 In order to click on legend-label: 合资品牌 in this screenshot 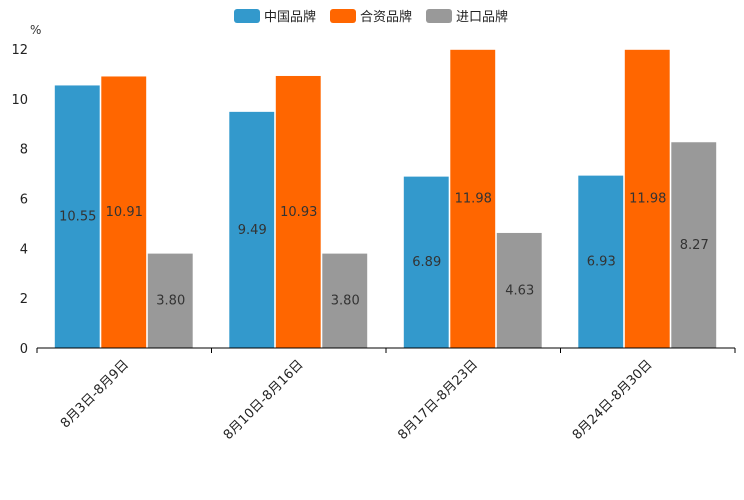, I will do `click(386, 17)`.